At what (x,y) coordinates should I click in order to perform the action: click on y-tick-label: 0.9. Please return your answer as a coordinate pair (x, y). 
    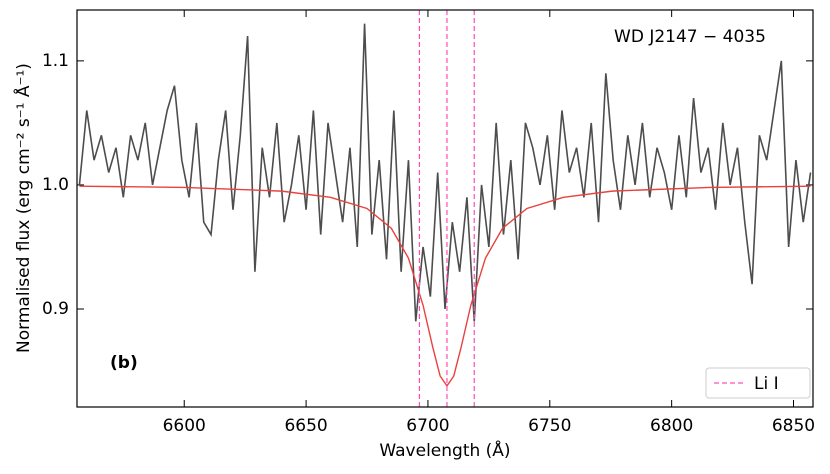
    Looking at the image, I should click on (55, 309).